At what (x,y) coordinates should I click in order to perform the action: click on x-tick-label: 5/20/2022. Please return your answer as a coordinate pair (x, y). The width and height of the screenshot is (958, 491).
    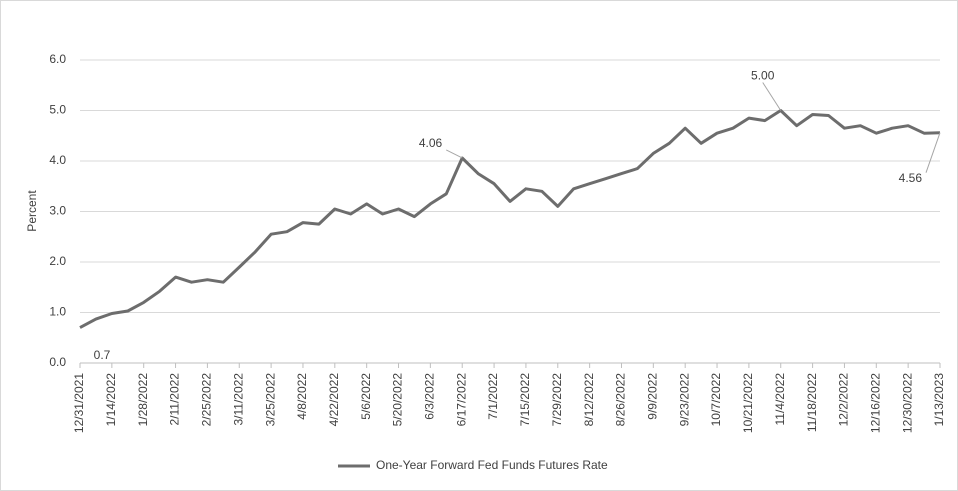
    Looking at the image, I should click on (398, 400).